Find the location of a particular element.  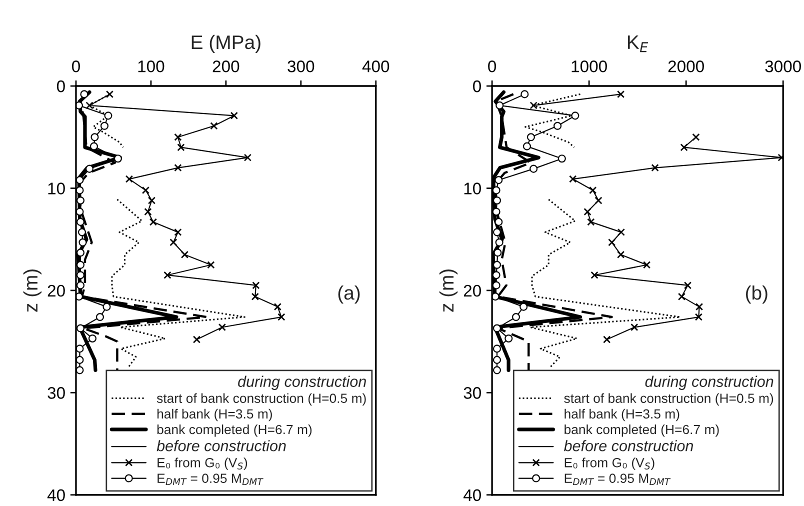

x-tick-label: 200 is located at coordinates (226, 66).